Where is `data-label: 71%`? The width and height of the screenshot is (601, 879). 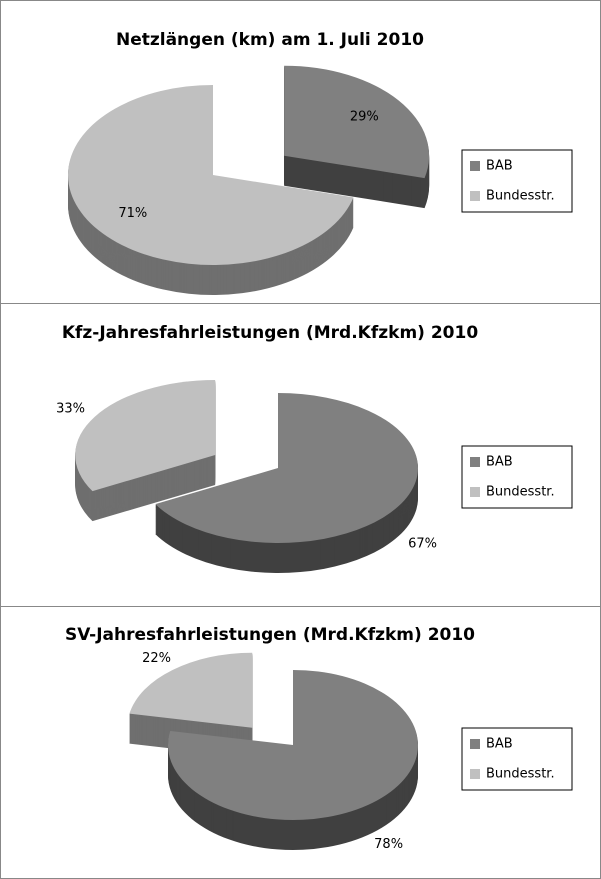 data-label: 71% is located at coordinates (132, 213).